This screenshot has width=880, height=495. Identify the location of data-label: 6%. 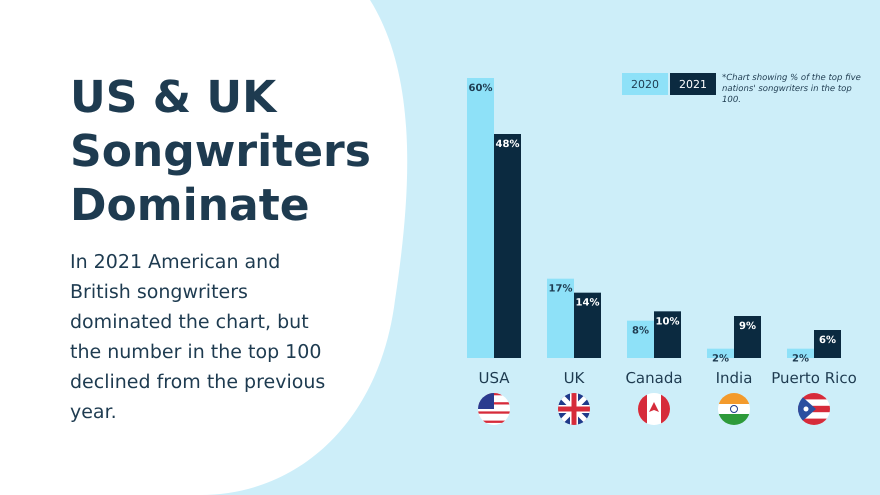
(827, 340).